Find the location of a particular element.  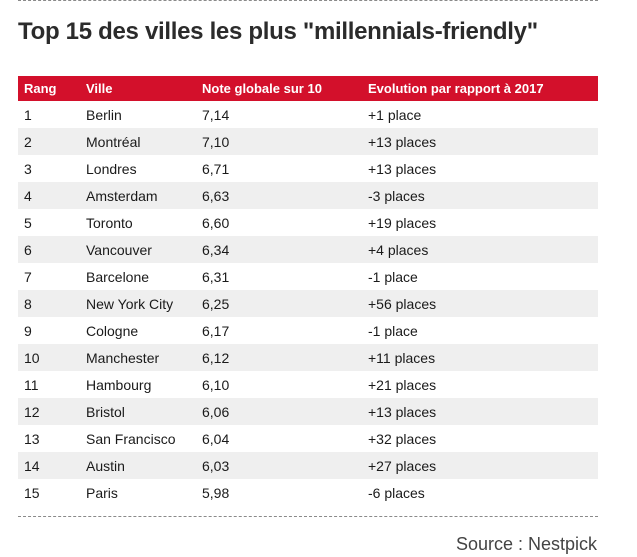

table-row: 4 Amsterdam 6,63 -3 places is located at coordinates (308, 195).